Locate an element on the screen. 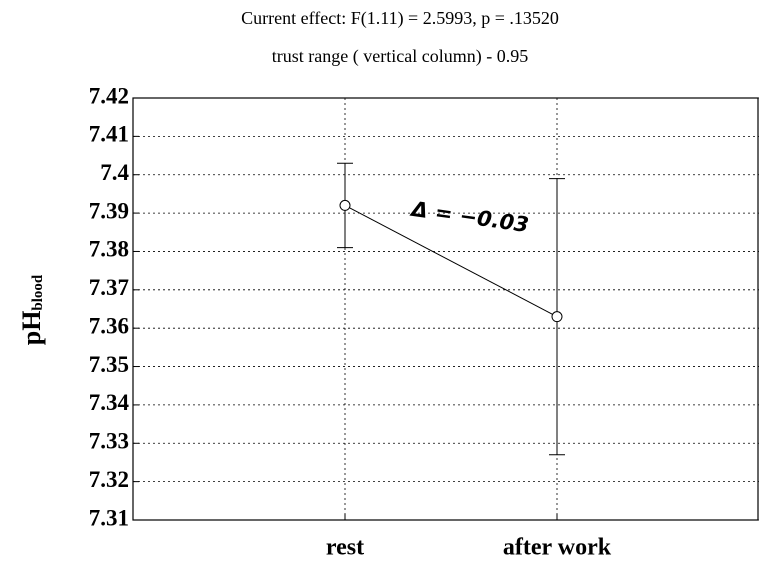 This screenshot has height=566, width=759. y-tick-label: 7.41 is located at coordinates (109, 134).